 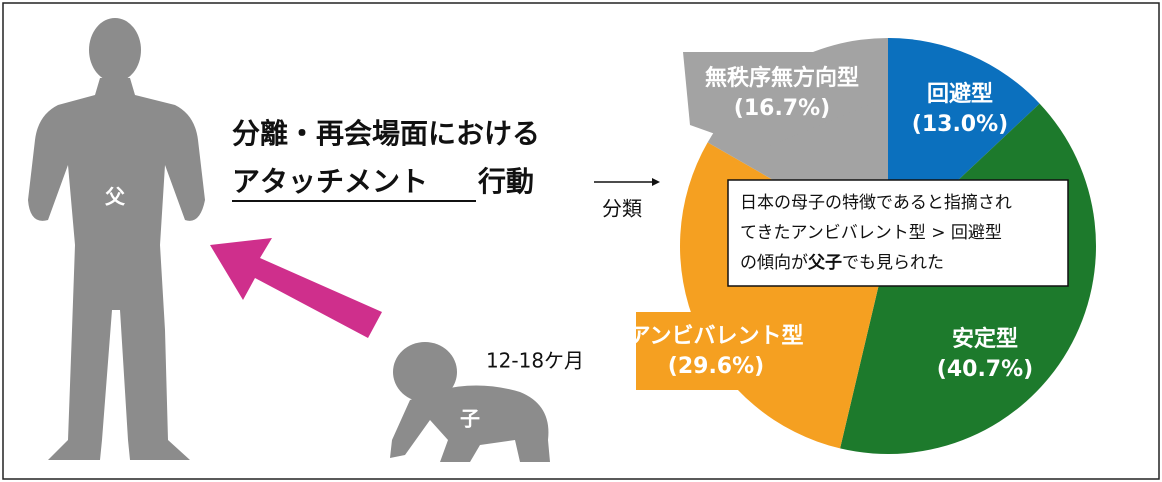 What do you see at coordinates (505, 181) in the screenshot?
I see `title-line2-rest: 行動` at bounding box center [505, 181].